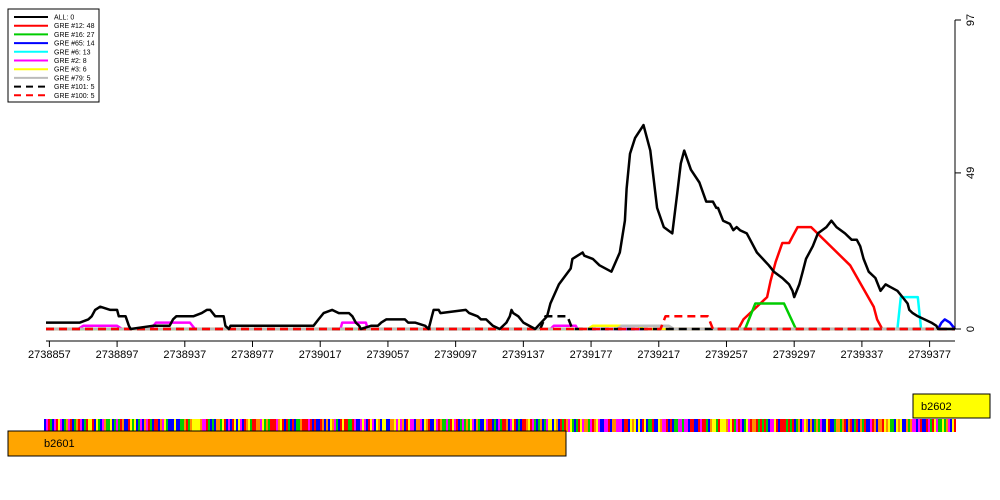  What do you see at coordinates (59, 444) in the screenshot?
I see `gene-label-b2601: b2601` at bounding box center [59, 444].